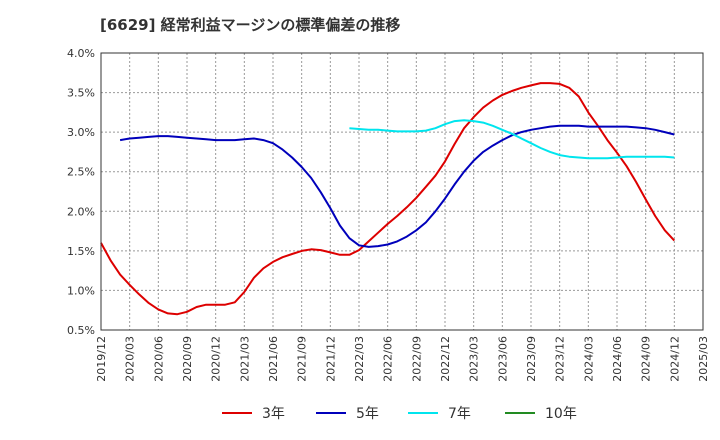  Describe the element at coordinates (359, 359) in the screenshot. I see `x-tick-label: 2022/03` at that location.